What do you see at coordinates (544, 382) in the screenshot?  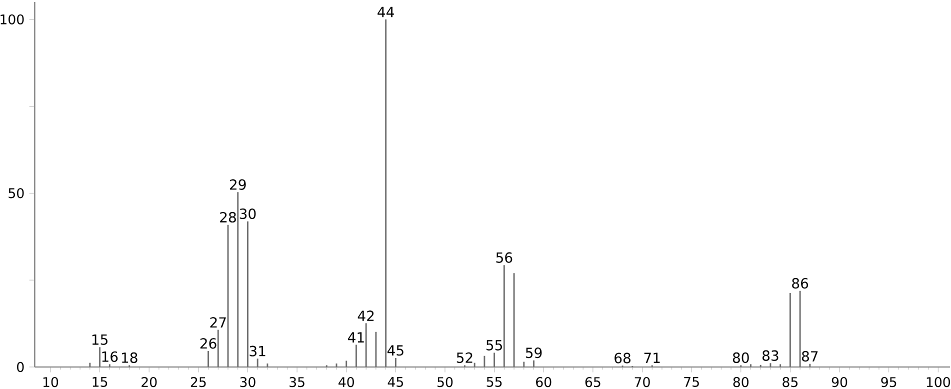 I see `x-tick-label: 60` at bounding box center [544, 382].